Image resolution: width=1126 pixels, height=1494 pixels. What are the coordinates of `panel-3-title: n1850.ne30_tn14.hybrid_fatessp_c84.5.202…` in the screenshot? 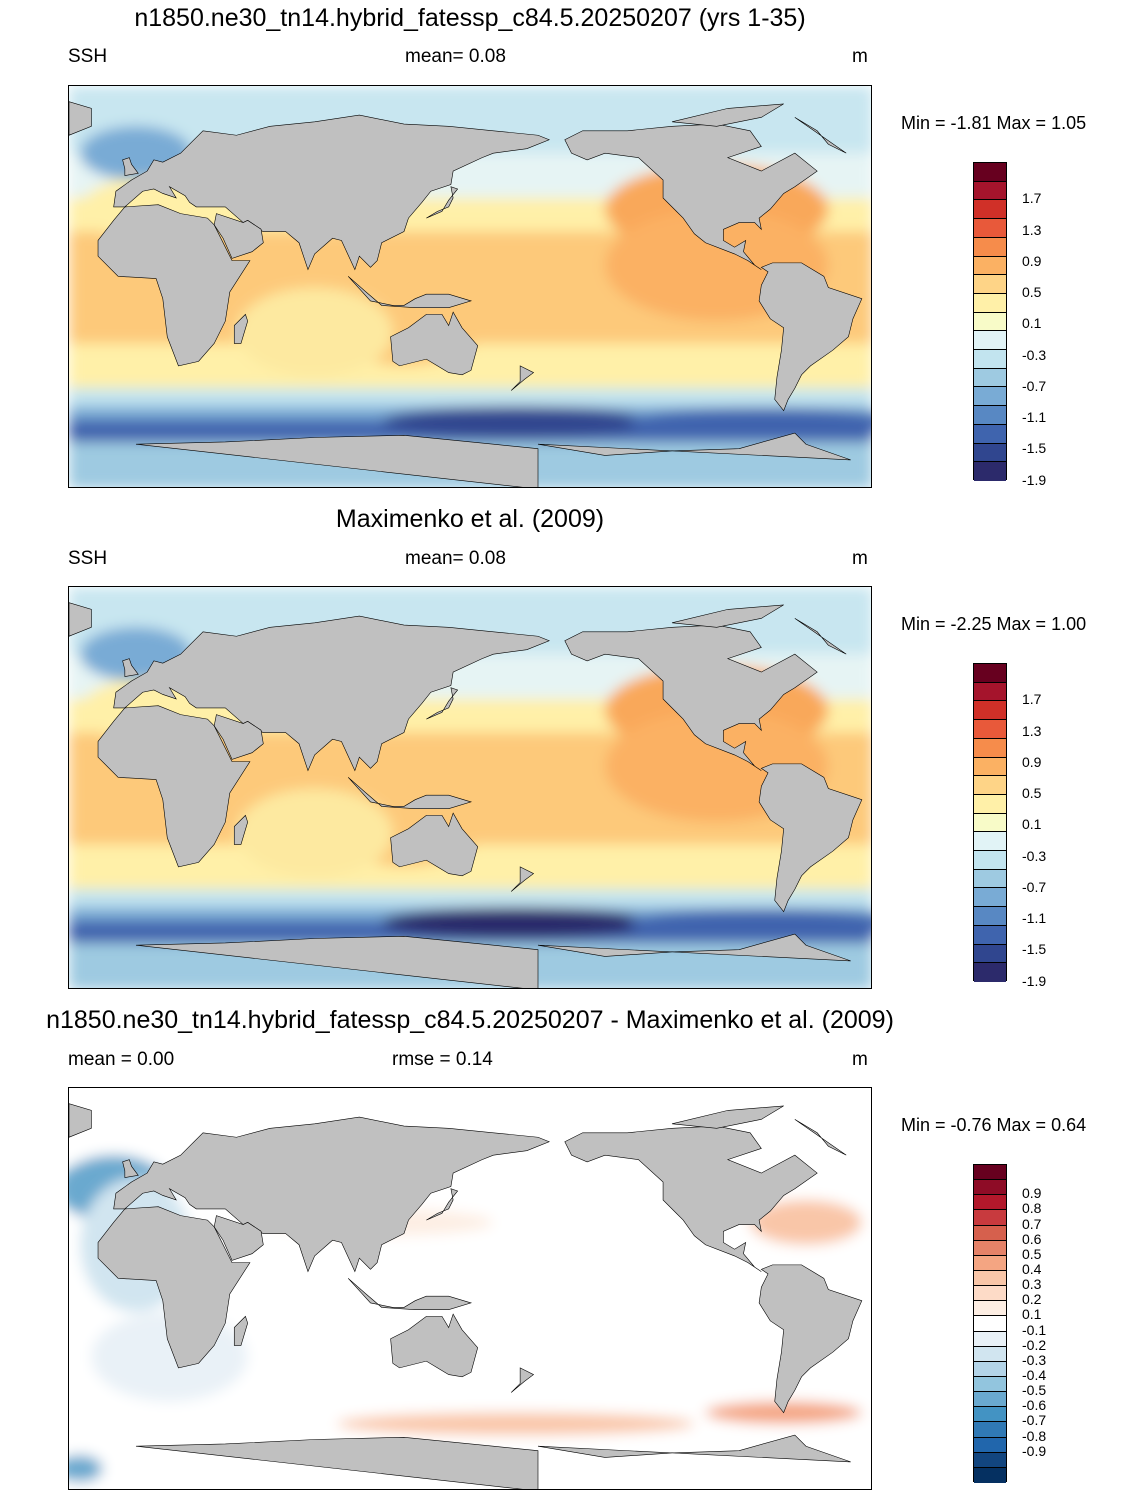 It's located at (470, 1020).